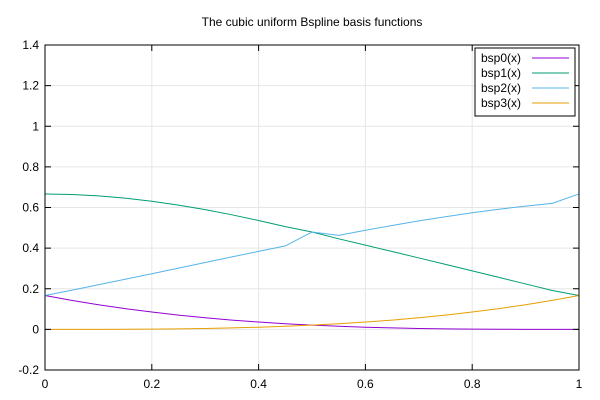 The width and height of the screenshot is (600, 400). Describe the element at coordinates (45, 384) in the screenshot. I see `x-tick-label: 0` at that location.